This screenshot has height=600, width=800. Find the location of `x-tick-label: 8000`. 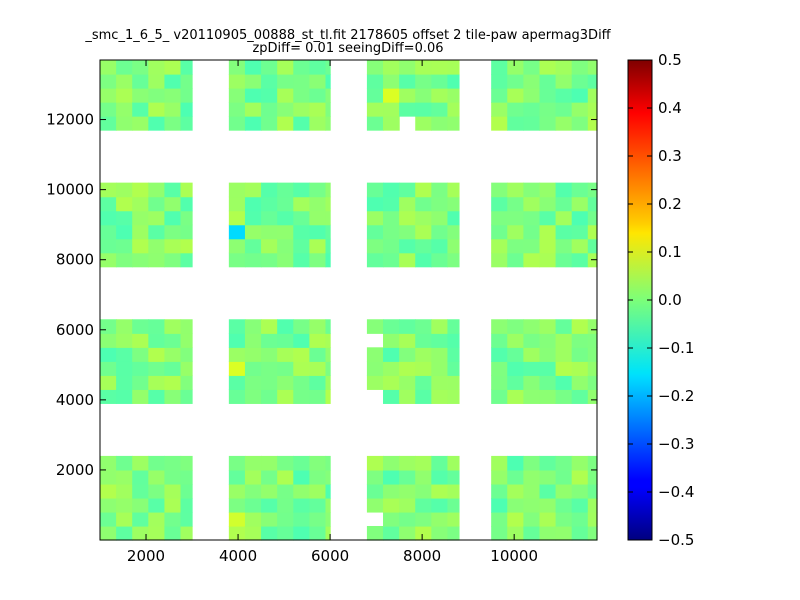

x-tick-label: 8000 is located at coordinates (422, 556).